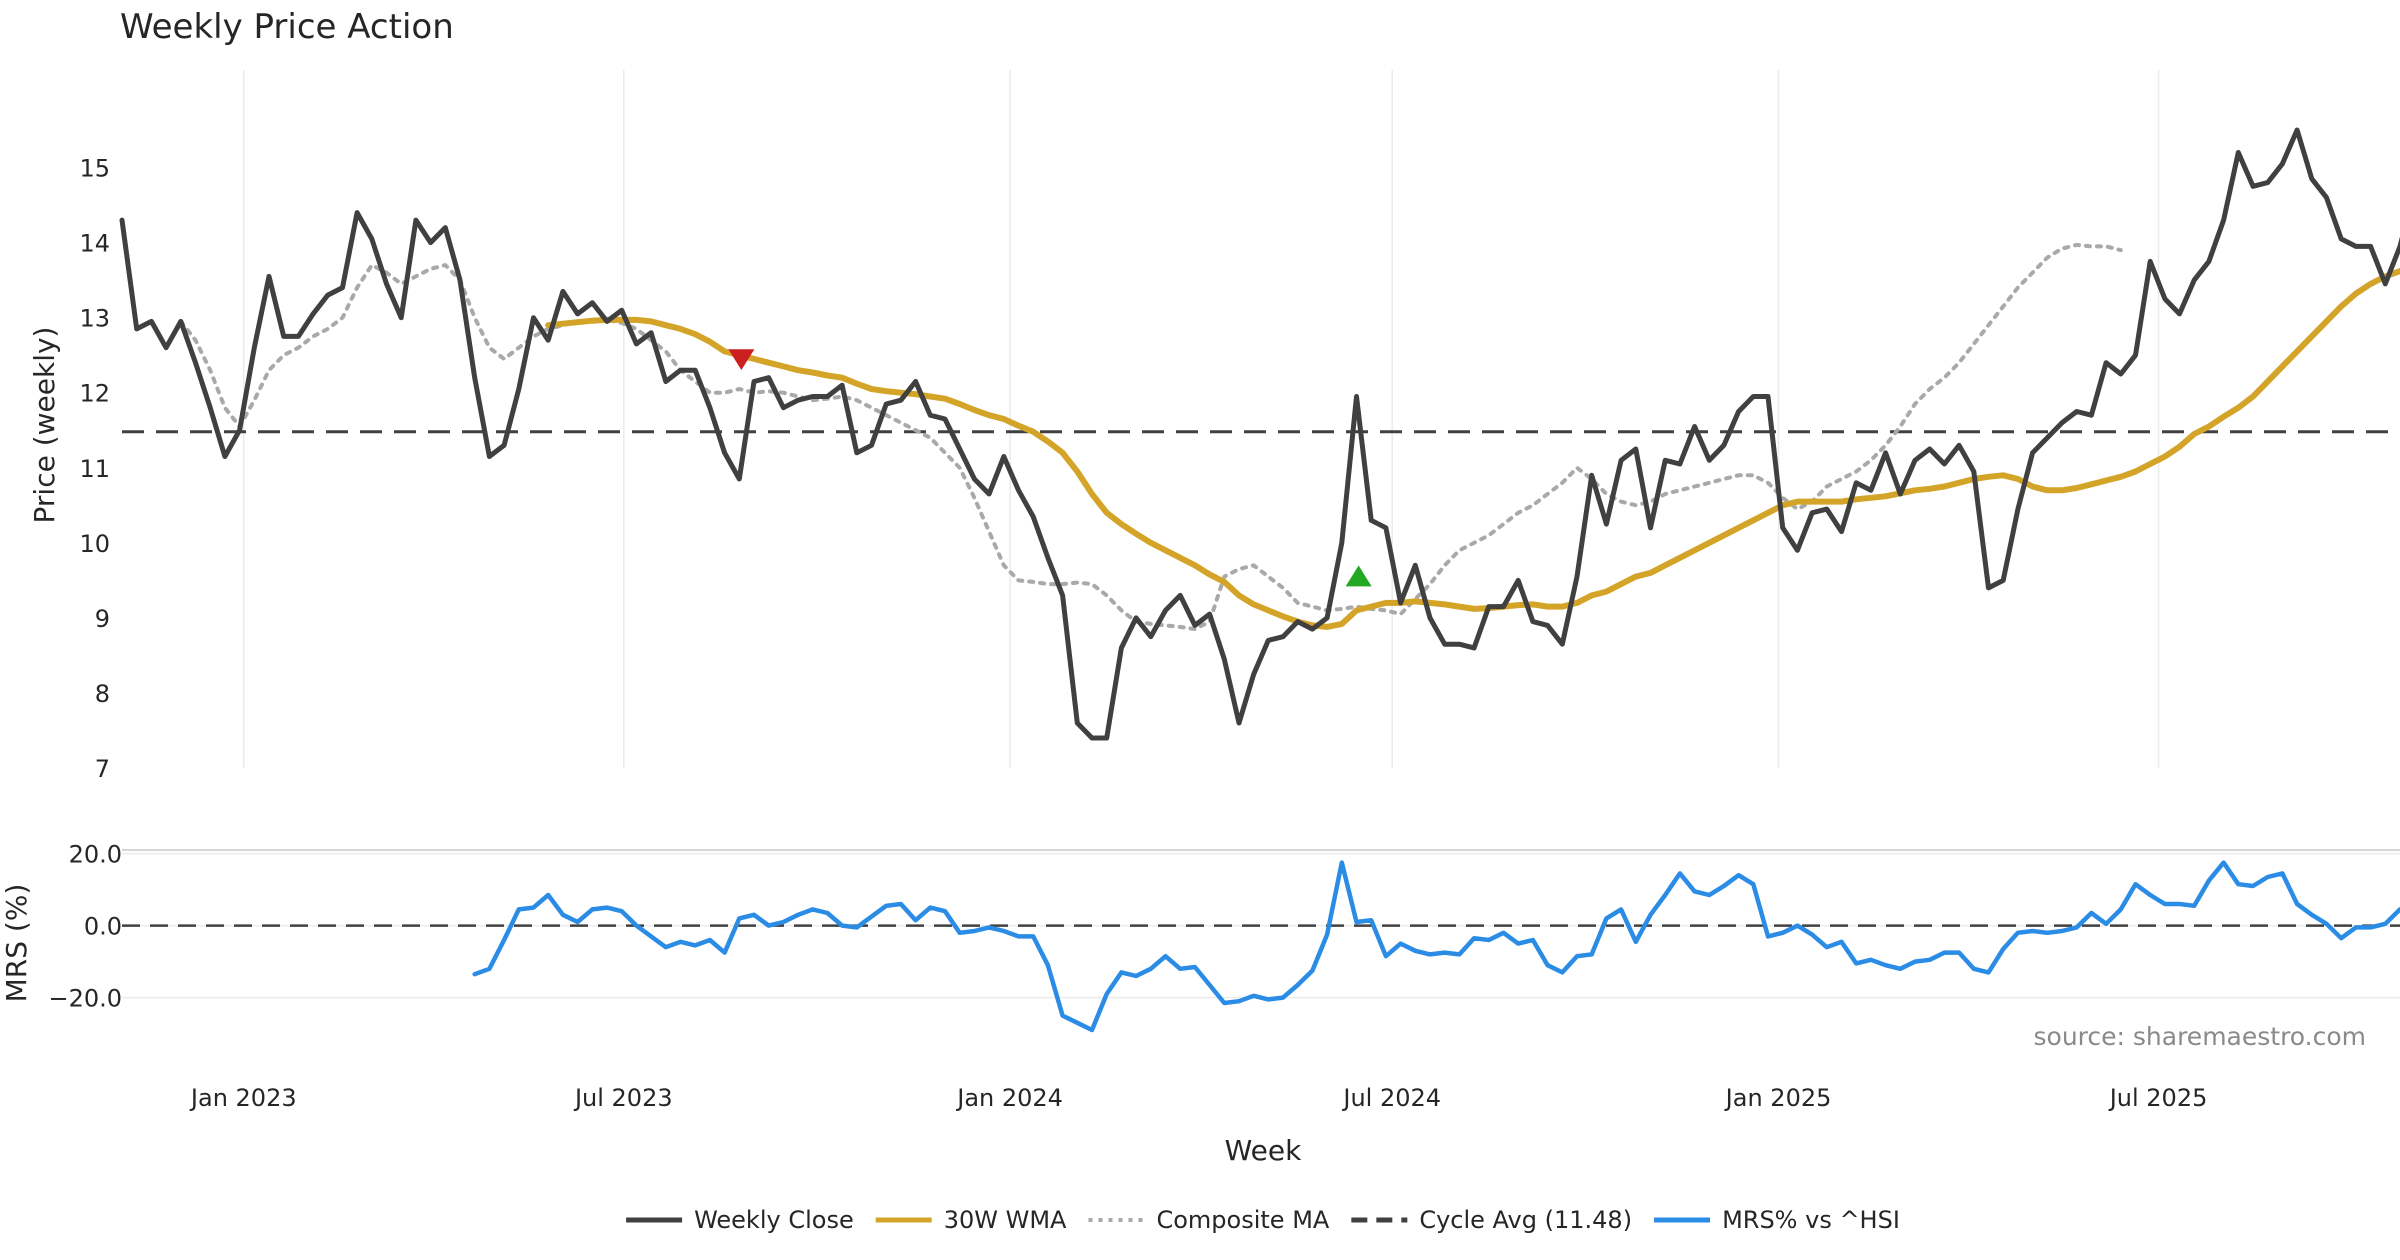  What do you see at coordinates (94, 544) in the screenshot?
I see `price-y-tick-label: 10` at bounding box center [94, 544].